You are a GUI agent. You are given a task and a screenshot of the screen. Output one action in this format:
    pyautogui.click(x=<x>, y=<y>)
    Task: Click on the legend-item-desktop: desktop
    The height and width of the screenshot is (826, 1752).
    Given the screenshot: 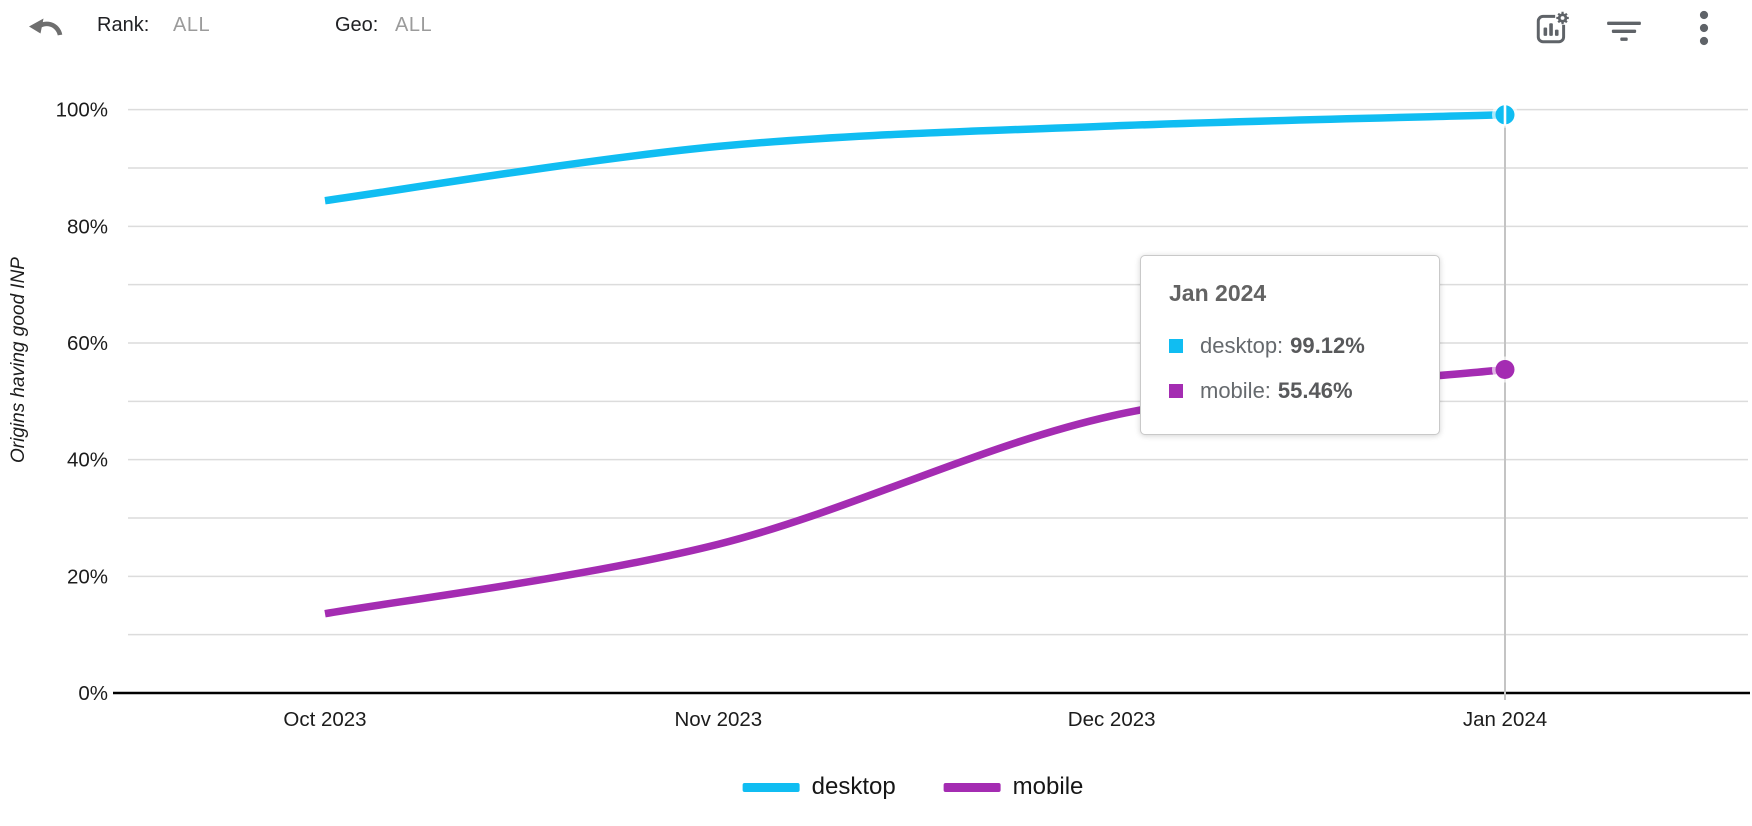 What is the action you would take?
    pyautogui.click(x=819, y=787)
    